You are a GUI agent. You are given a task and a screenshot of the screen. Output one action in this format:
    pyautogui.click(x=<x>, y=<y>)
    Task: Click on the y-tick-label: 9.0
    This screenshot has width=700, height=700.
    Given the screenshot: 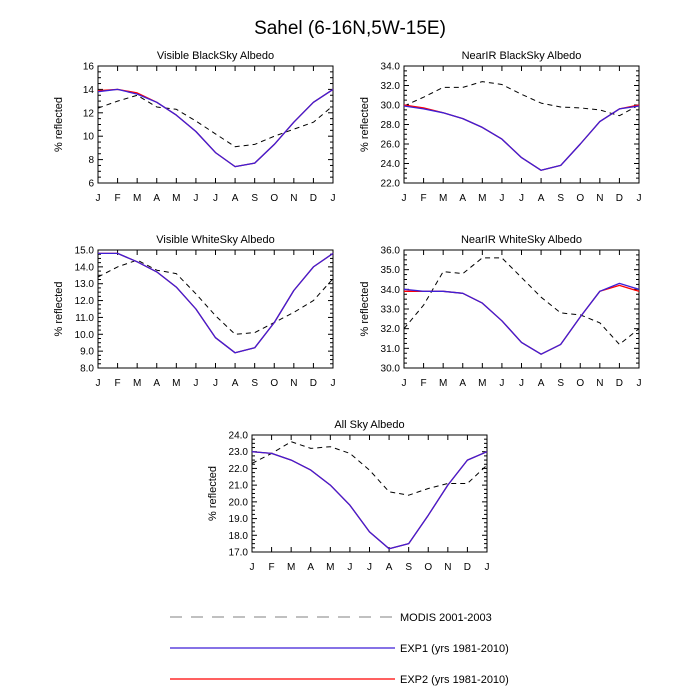 What is the action you would take?
    pyautogui.click(x=87, y=352)
    